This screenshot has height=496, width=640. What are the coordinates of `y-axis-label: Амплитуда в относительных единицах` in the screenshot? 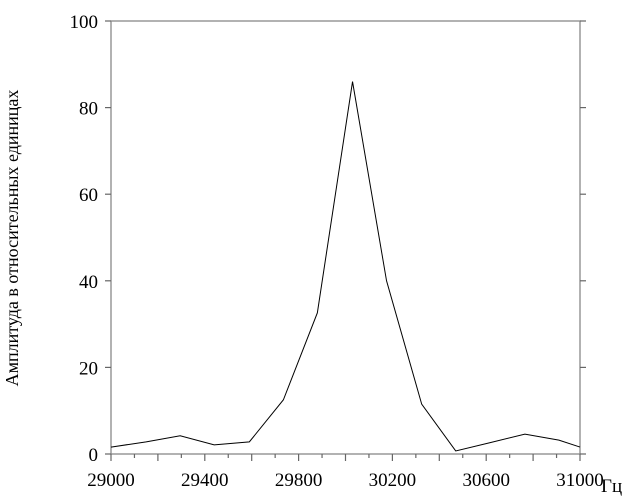 It's located at (12, 238).